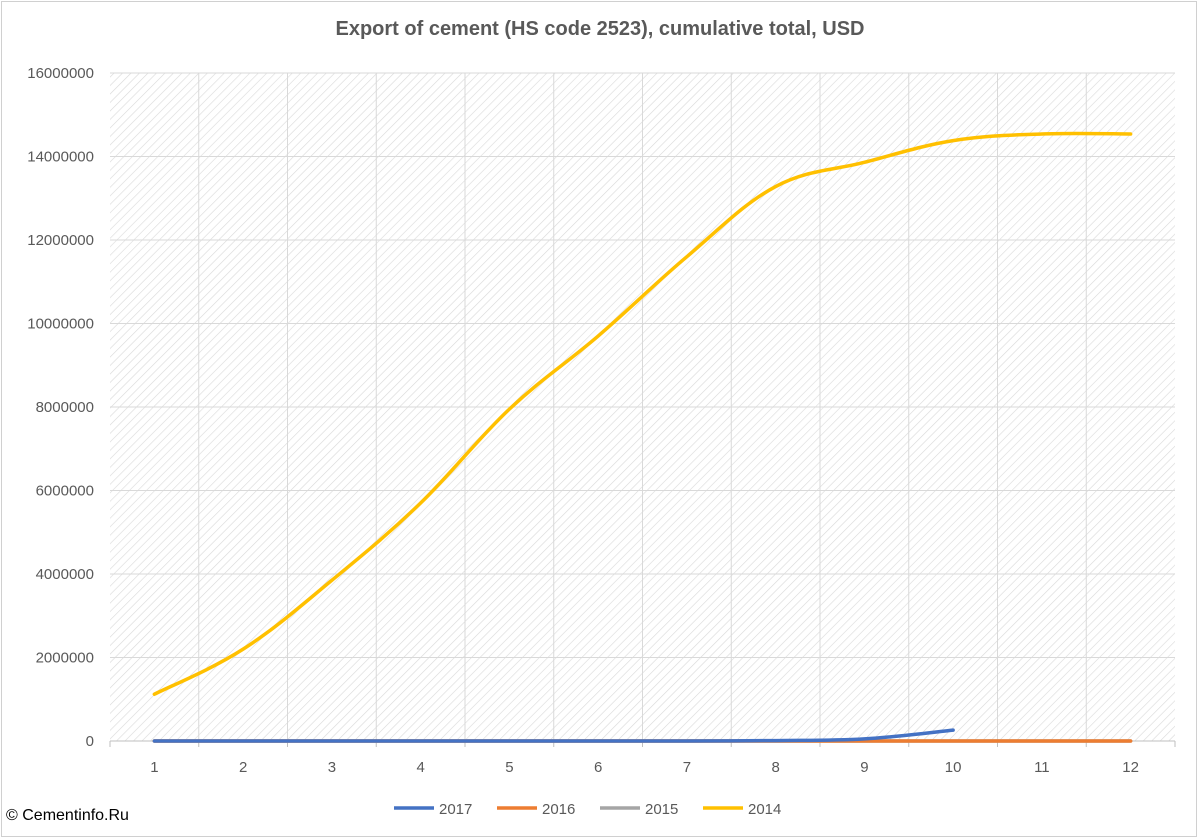 The width and height of the screenshot is (1200, 840). What do you see at coordinates (65, 407) in the screenshot?
I see `y-tick-label: 8000000` at bounding box center [65, 407].